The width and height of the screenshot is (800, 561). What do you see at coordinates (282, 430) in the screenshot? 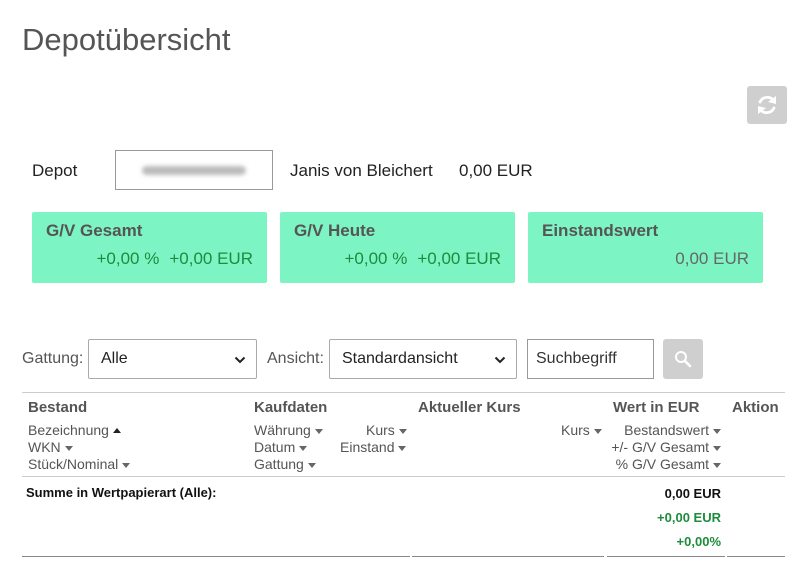
I see `sort-waehrung-label: Währung` at bounding box center [282, 430].